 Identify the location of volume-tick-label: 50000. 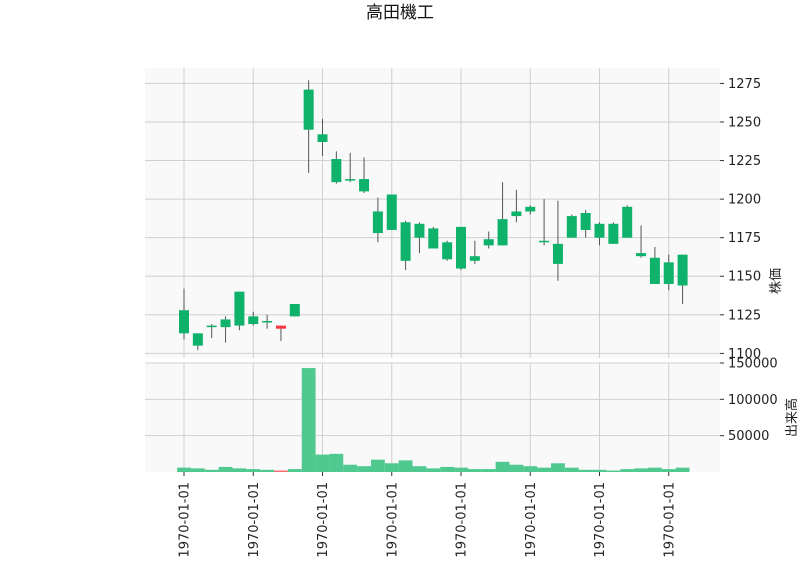
(748, 436).